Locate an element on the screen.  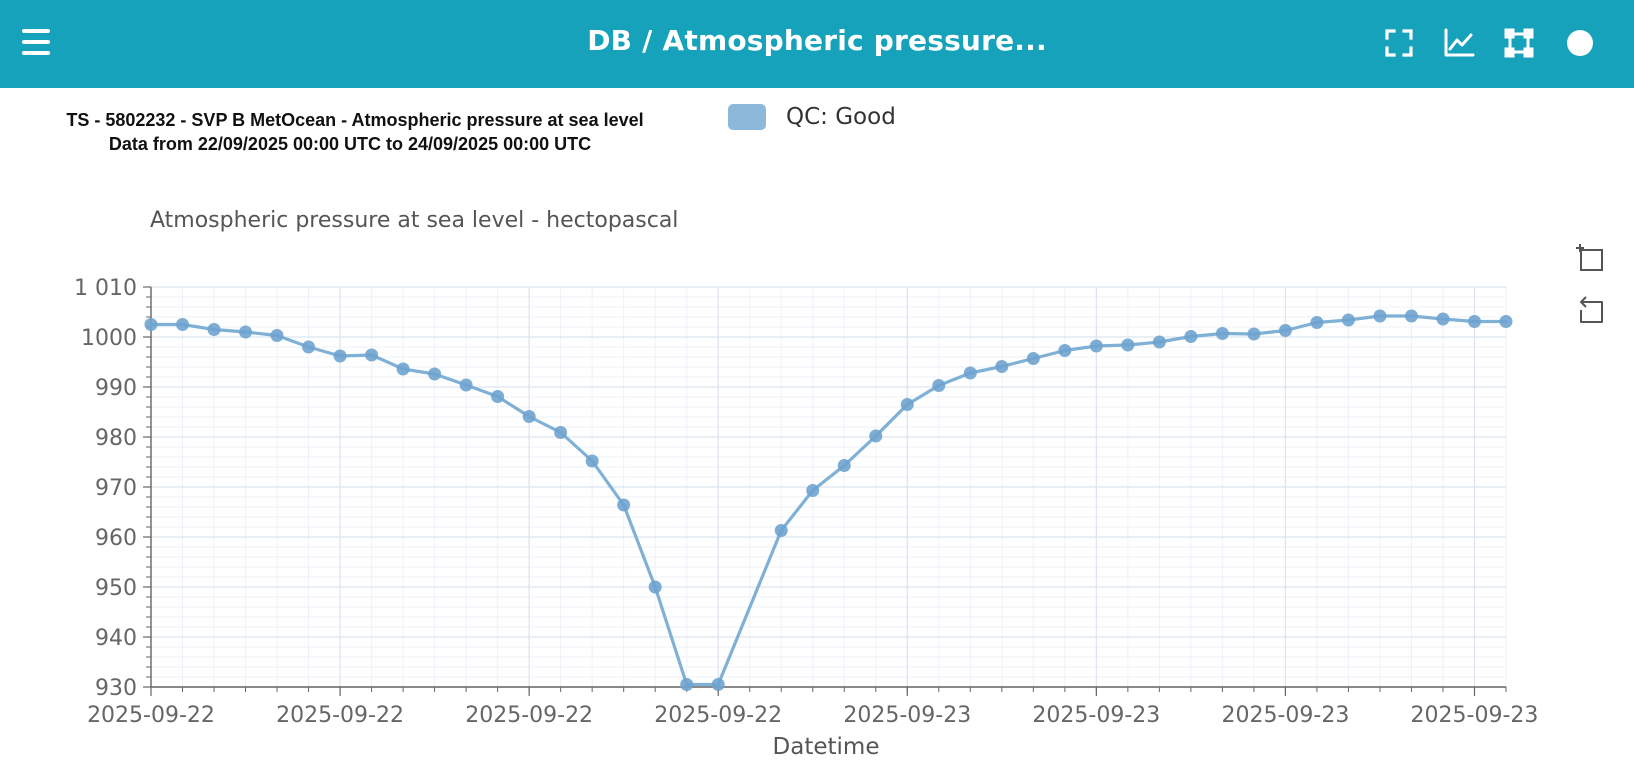
x-axis-label: Datetime is located at coordinates (826, 747).